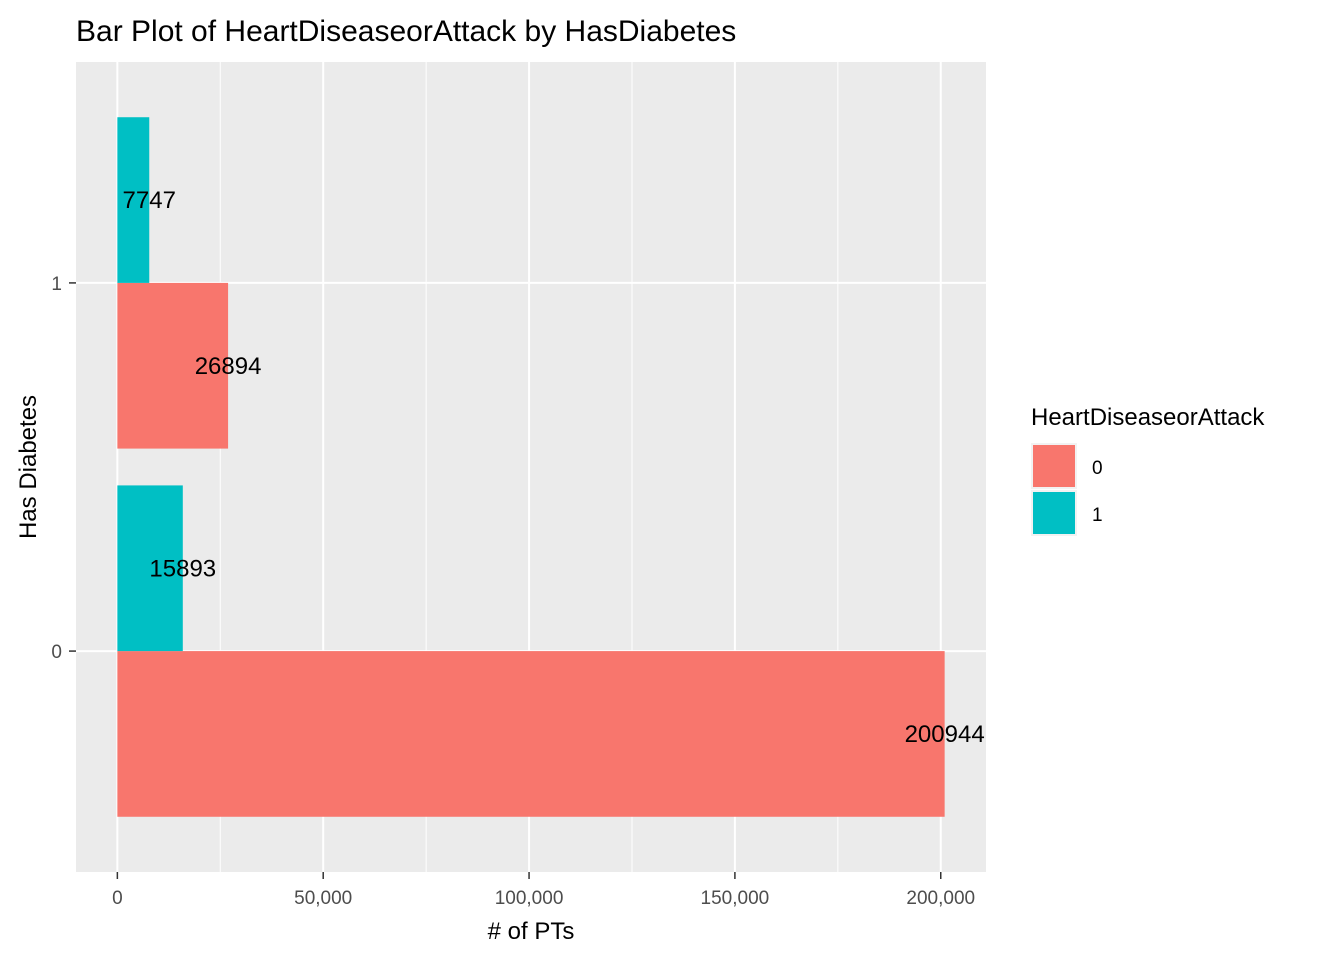 This screenshot has height=960, width=1344. I want to click on bar-hd0-diab0, so click(531, 734).